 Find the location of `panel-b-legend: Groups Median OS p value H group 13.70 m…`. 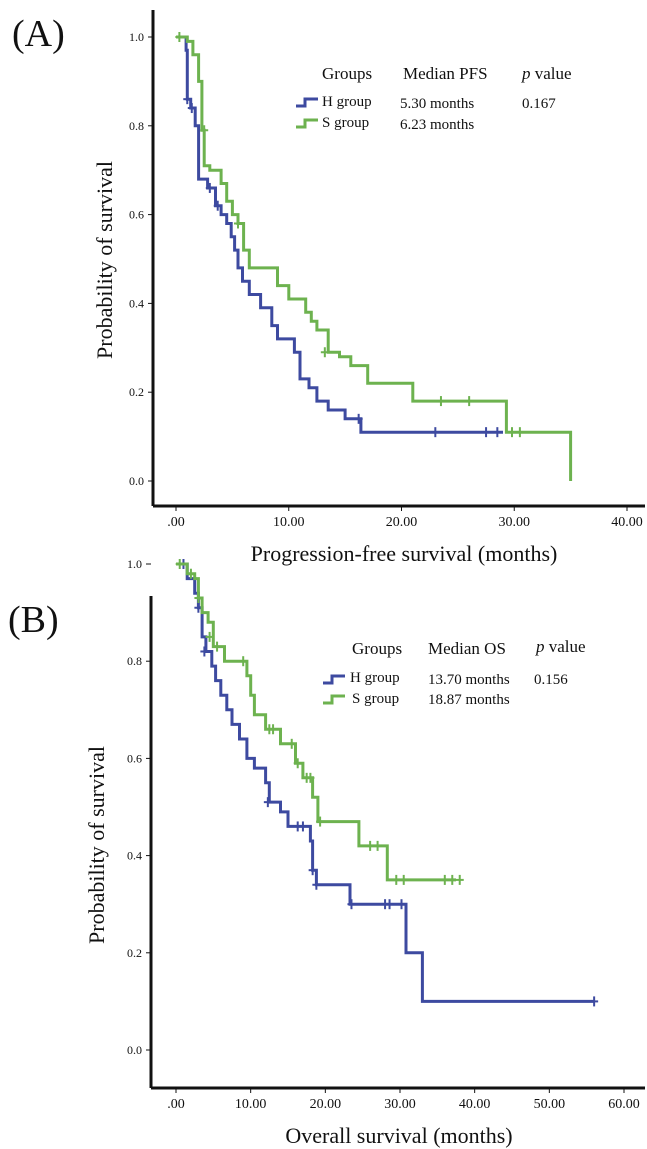

panel-b-legend: Groups Median OS p value H group 13.70 m… is located at coordinates (454, 672).